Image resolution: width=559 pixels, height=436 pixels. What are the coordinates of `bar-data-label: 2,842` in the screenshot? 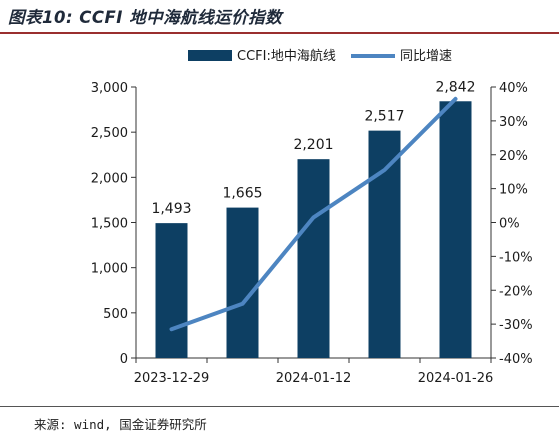 It's located at (455, 87).